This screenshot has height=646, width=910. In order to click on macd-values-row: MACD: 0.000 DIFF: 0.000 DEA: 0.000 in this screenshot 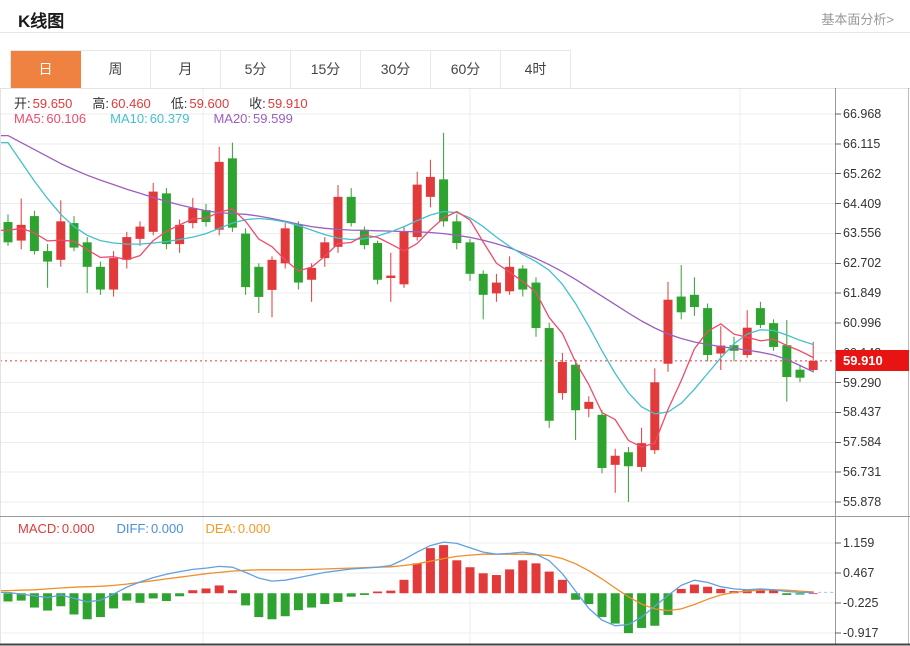, I will do `click(144, 528)`.